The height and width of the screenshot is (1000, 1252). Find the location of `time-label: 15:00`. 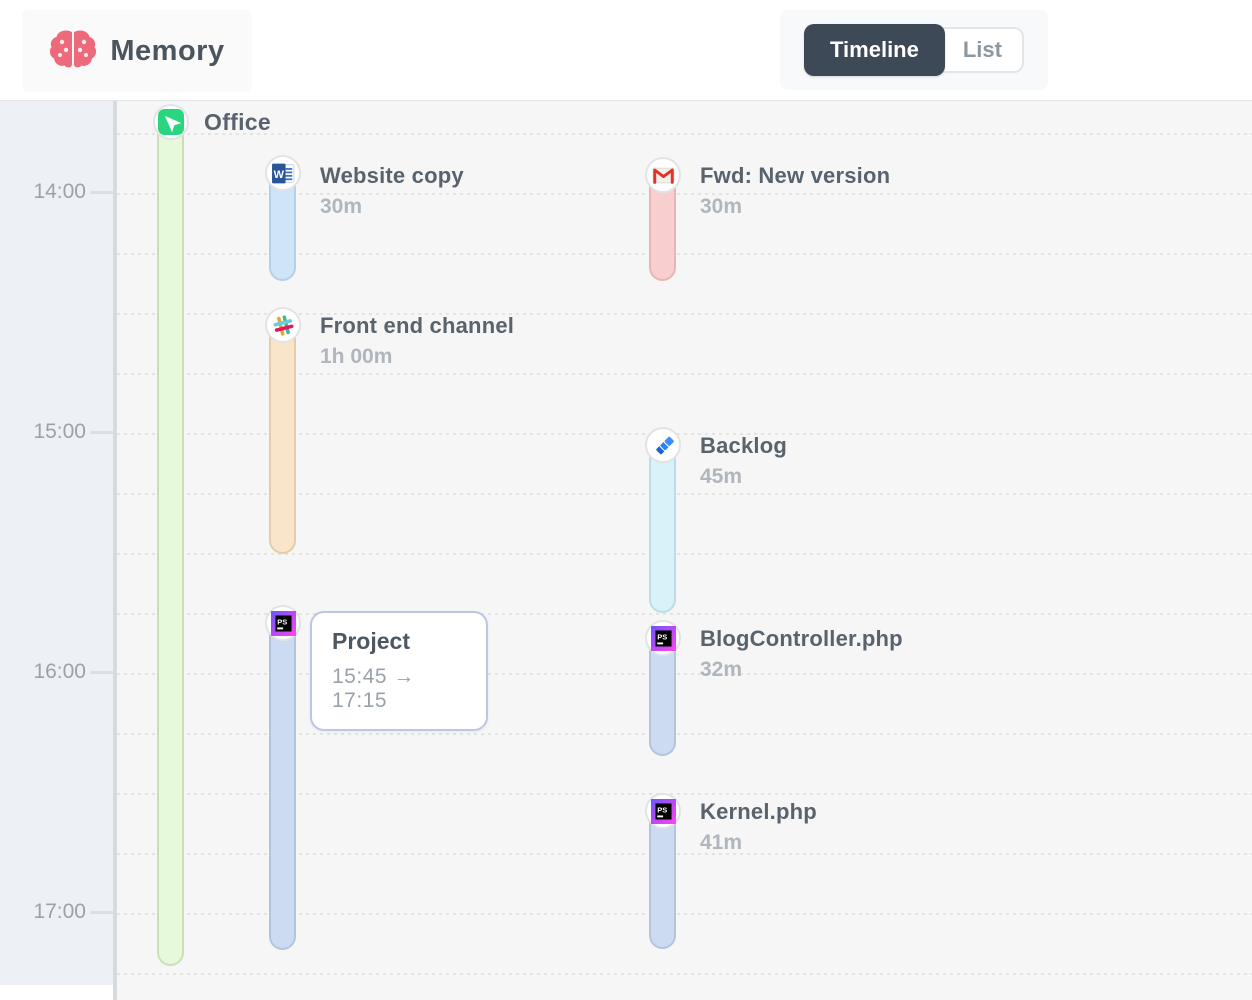

time-label: 15:00 is located at coordinates (59, 431).